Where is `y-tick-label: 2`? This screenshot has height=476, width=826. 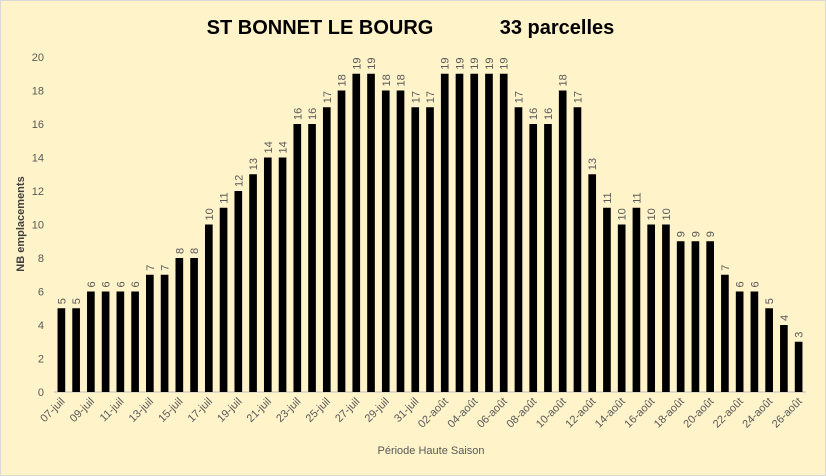 y-tick-label: 2 is located at coordinates (41, 360).